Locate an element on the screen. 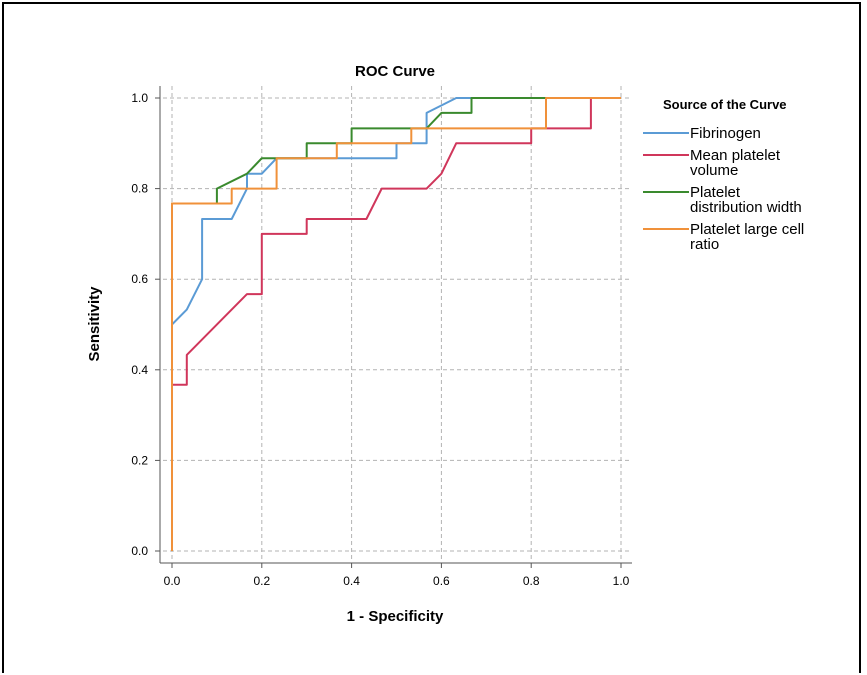  x-tick-label: 0.4 is located at coordinates (351, 581).